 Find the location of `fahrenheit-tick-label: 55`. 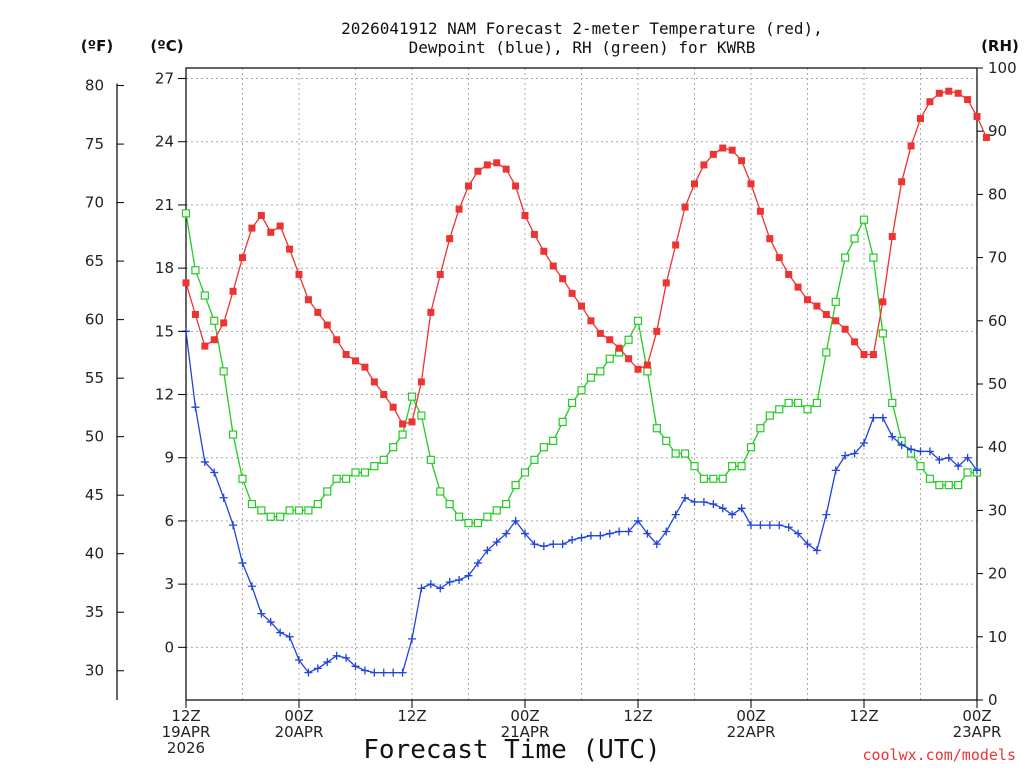

fahrenheit-tick-label: 55 is located at coordinates (94, 378).